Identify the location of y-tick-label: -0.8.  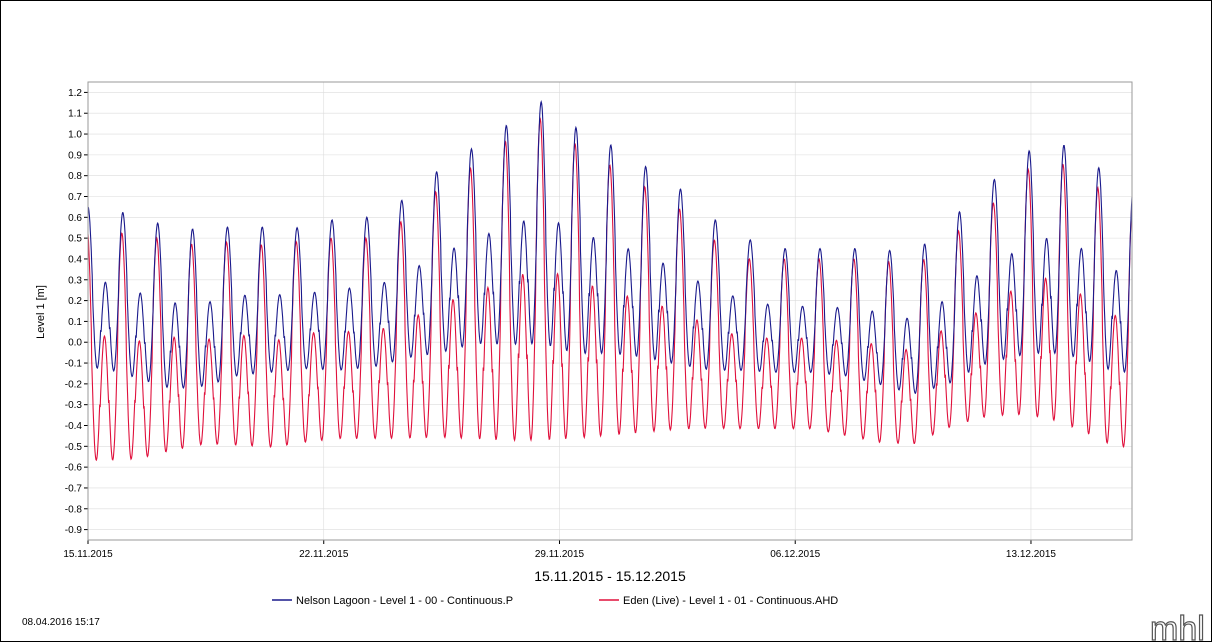
(74, 509).